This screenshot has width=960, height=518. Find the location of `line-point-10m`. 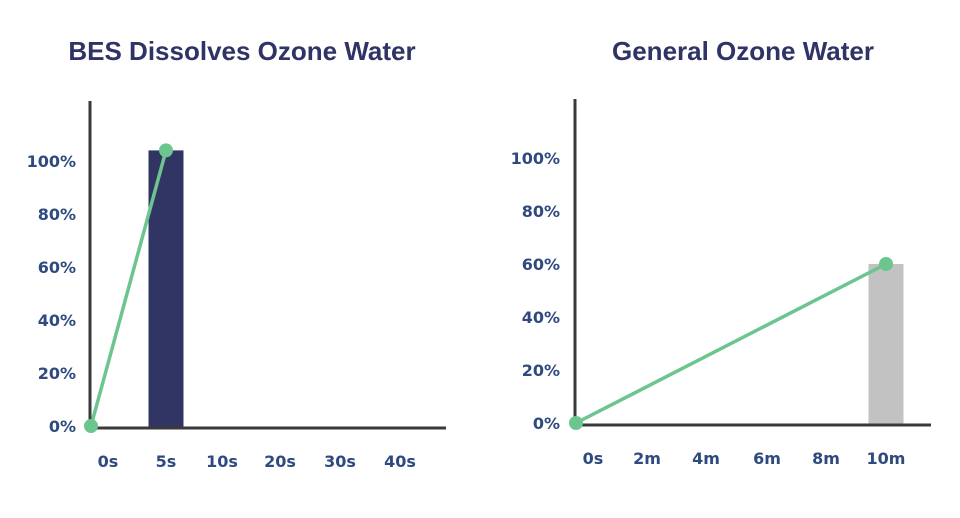

line-point-10m is located at coordinates (886, 264).